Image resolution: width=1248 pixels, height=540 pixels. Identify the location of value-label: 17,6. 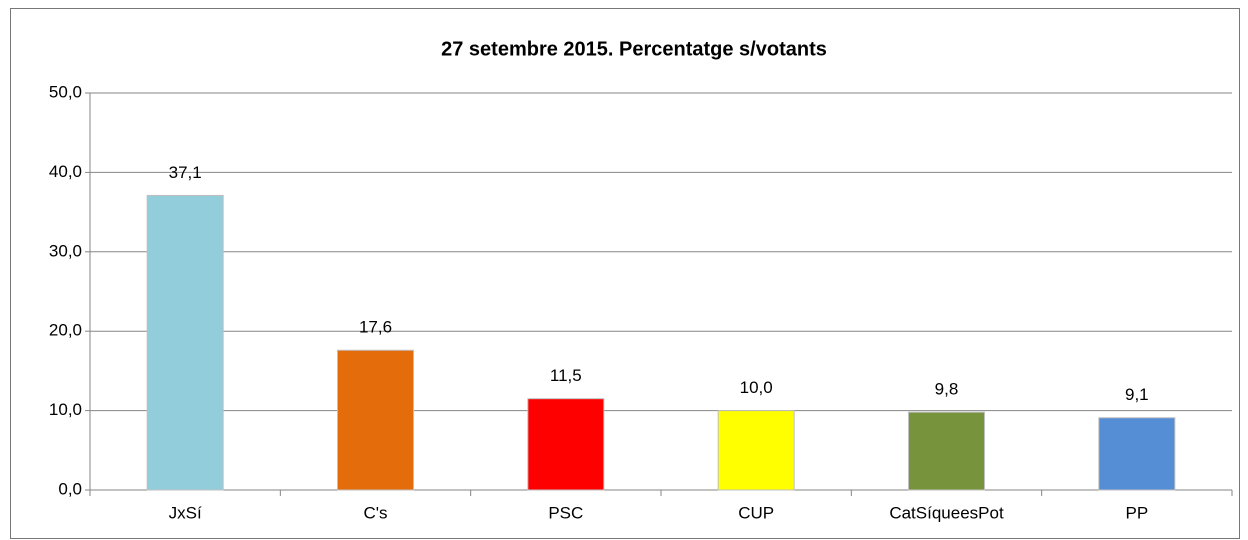
(375, 327).